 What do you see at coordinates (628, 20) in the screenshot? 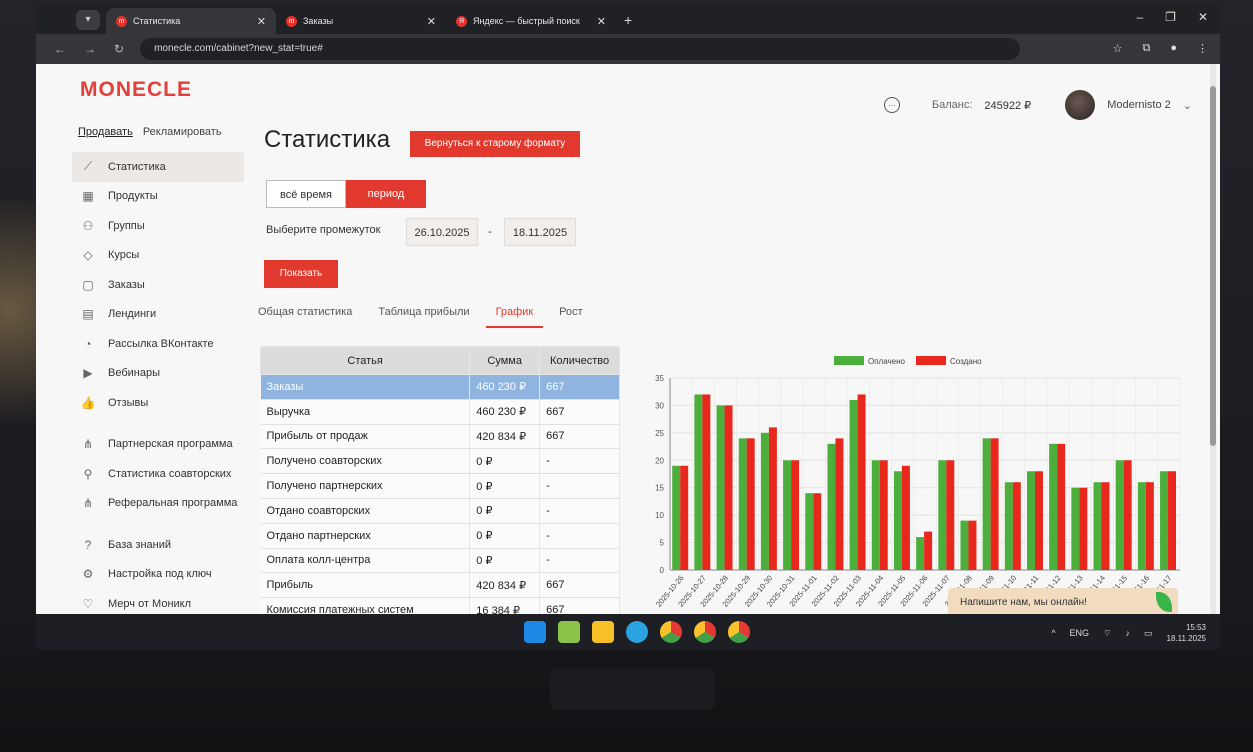
I see `new-tab-button: +` at bounding box center [628, 20].